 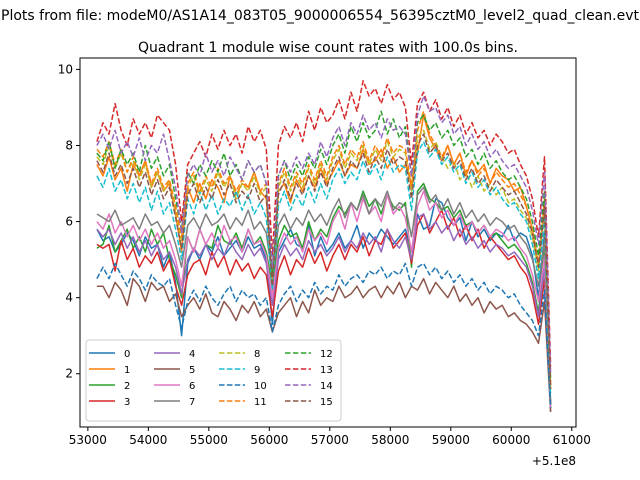 What do you see at coordinates (127, 354) in the screenshot?
I see `legend-label-0: 0` at bounding box center [127, 354].